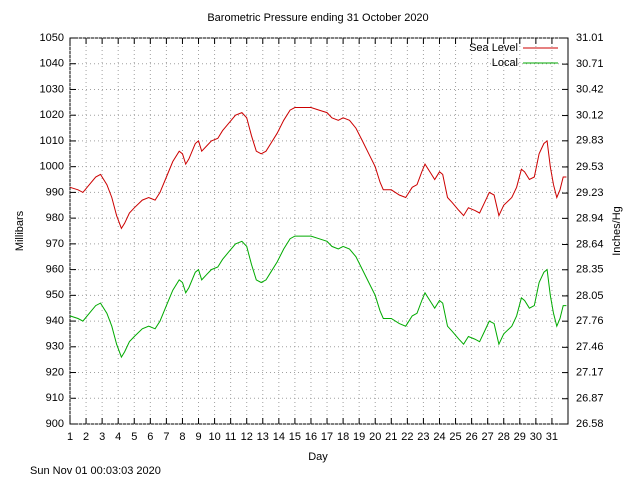 The image size is (640, 480). What do you see at coordinates (504, 437) in the screenshot?
I see `x-tick-label: 28` at bounding box center [504, 437].